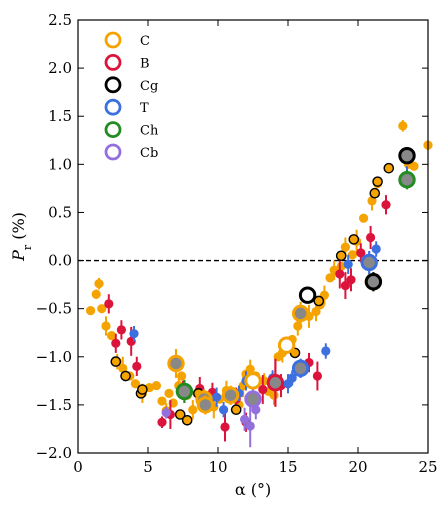 Image resolution: width=447 pixels, height=508 pixels. What do you see at coordinates (113, 85) in the screenshot?
I see `legend-marker-cg` at bounding box center [113, 85].